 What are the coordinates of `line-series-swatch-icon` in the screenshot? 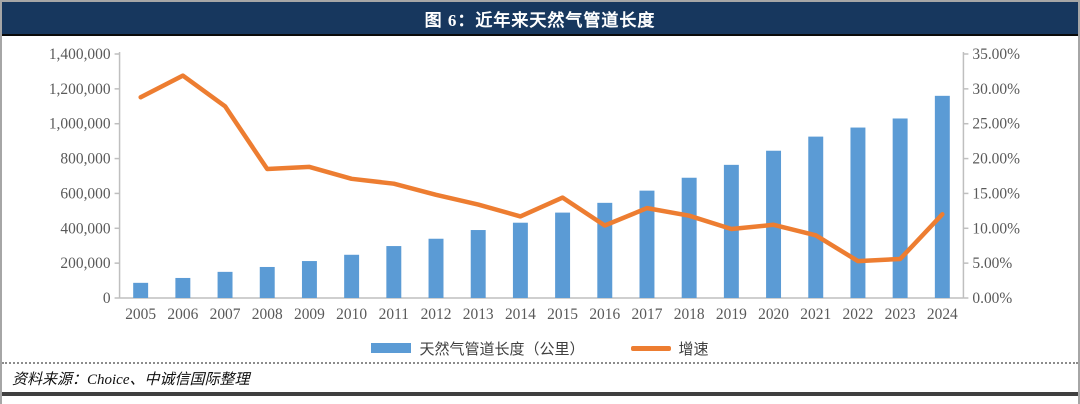 It's located at (650, 348).